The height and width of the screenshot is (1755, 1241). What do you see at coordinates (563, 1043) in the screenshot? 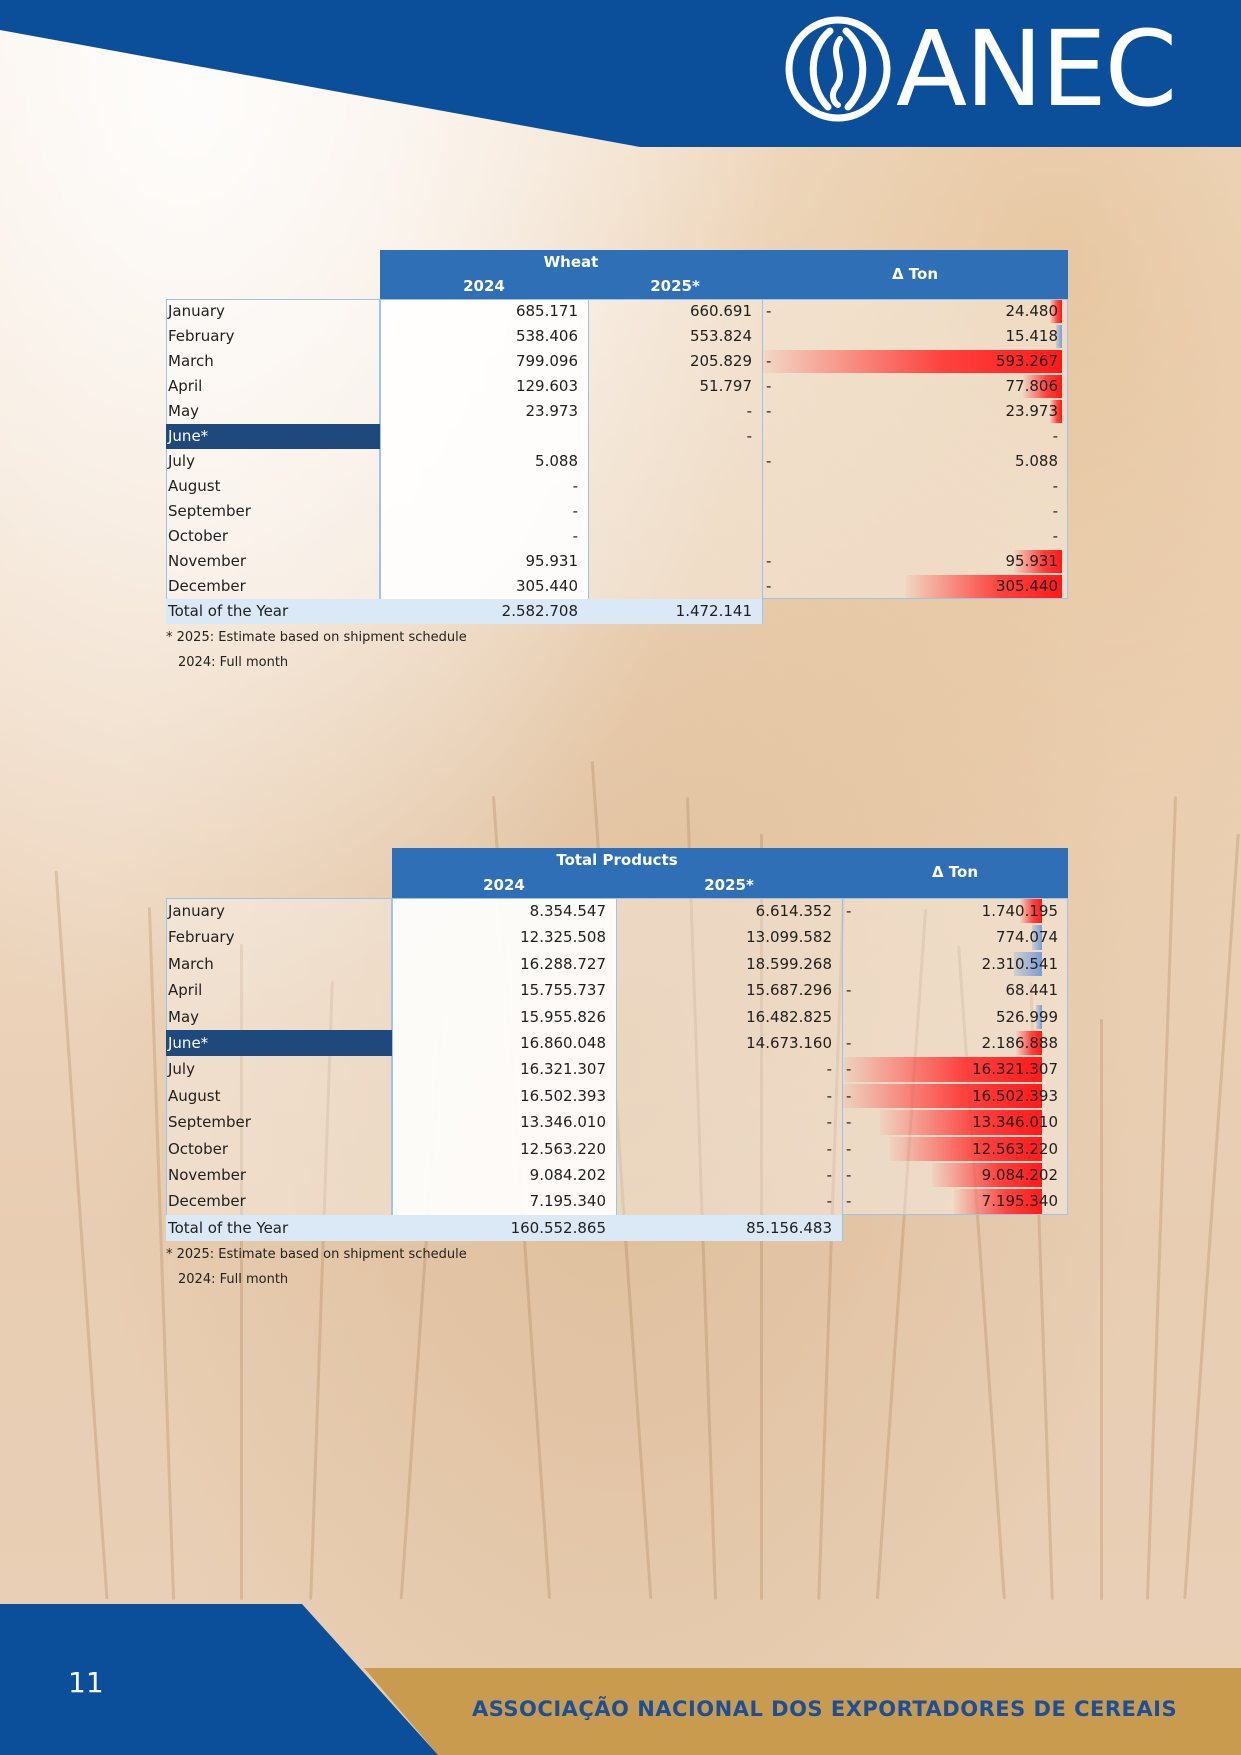
I see `value-2024: 16.860.048` at bounding box center [563, 1043].